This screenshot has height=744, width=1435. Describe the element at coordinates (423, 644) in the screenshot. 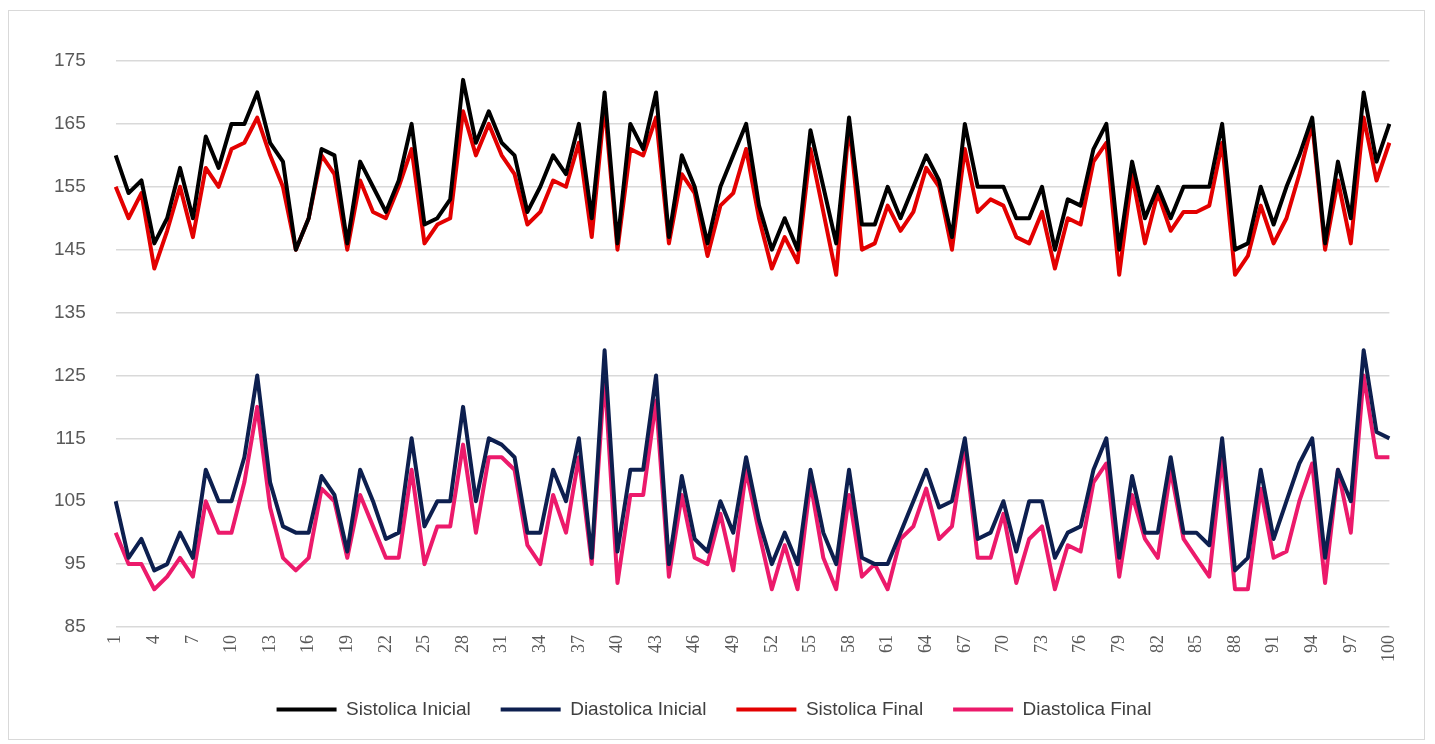

I see `x-tick-label: 25` at that location.